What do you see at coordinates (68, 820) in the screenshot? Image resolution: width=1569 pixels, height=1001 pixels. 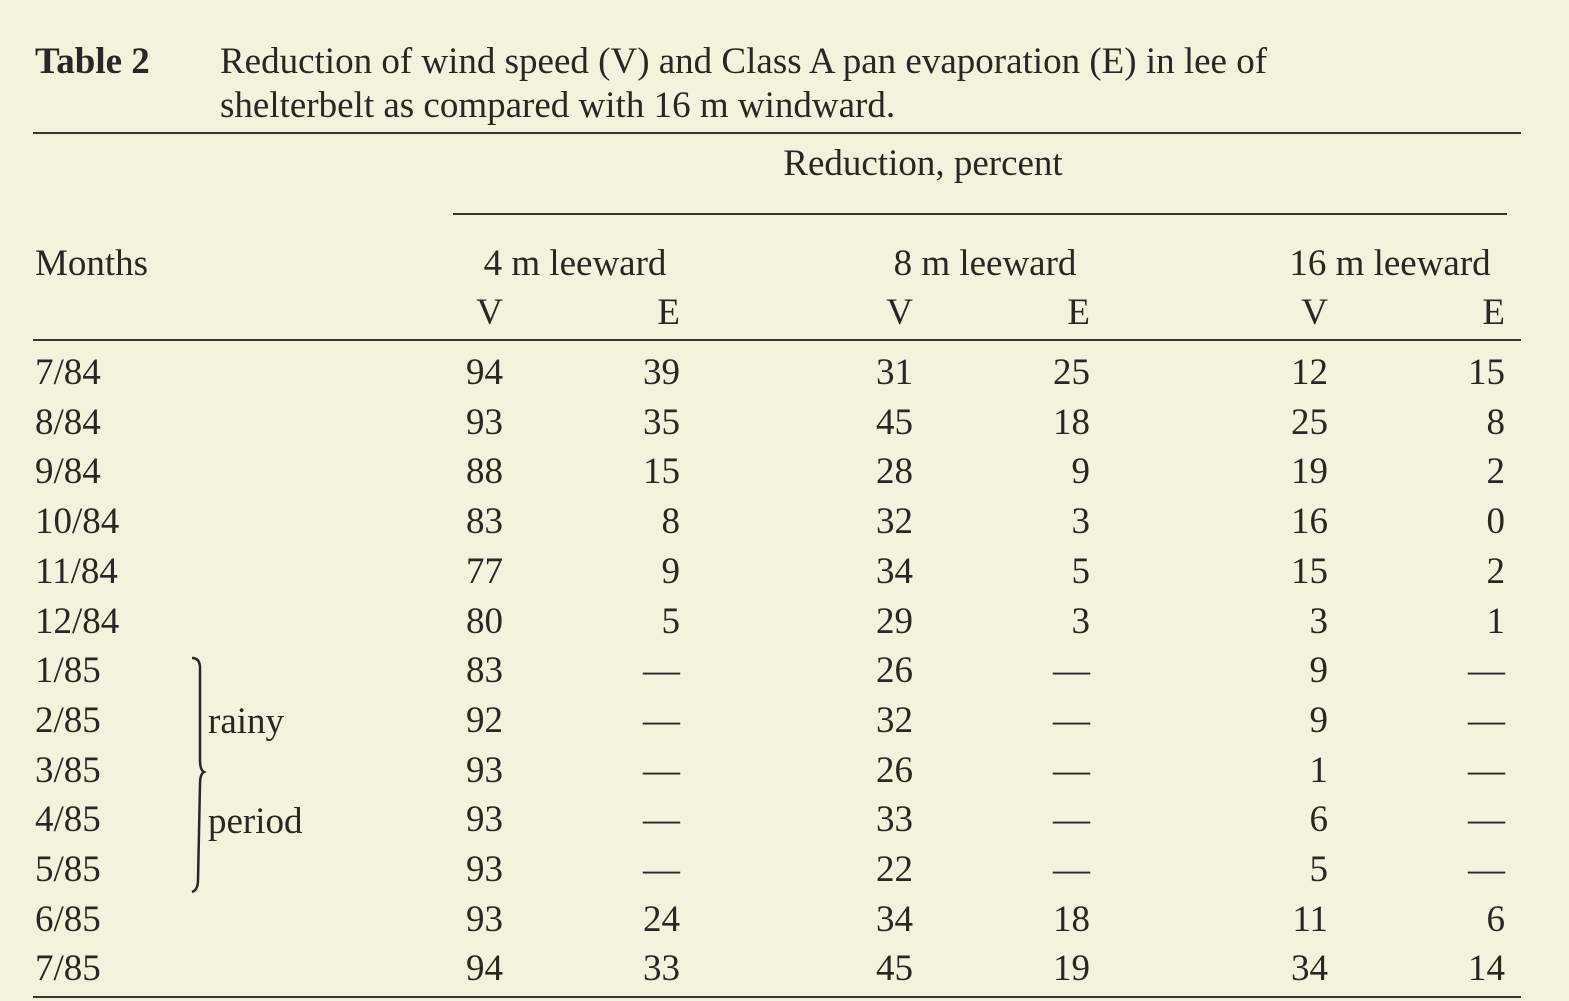 I see `month: 4/85` at bounding box center [68, 820].